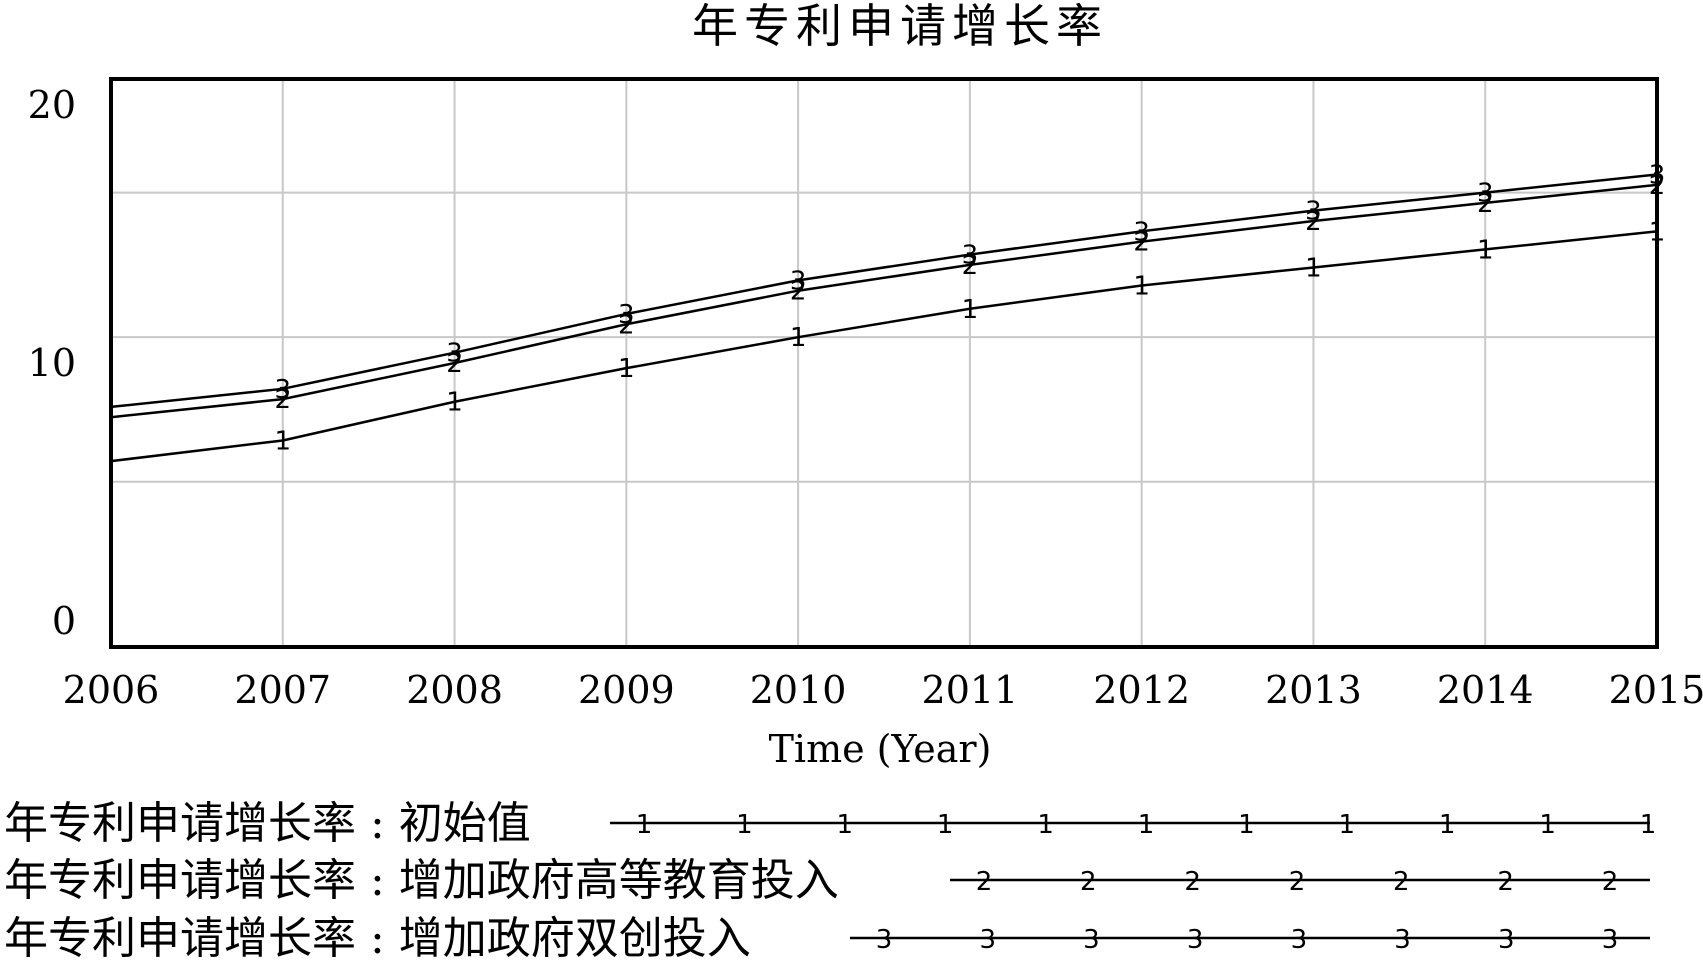  Describe the element at coordinates (52, 363) in the screenshot. I see `y-tick-label-10: 10` at that location.